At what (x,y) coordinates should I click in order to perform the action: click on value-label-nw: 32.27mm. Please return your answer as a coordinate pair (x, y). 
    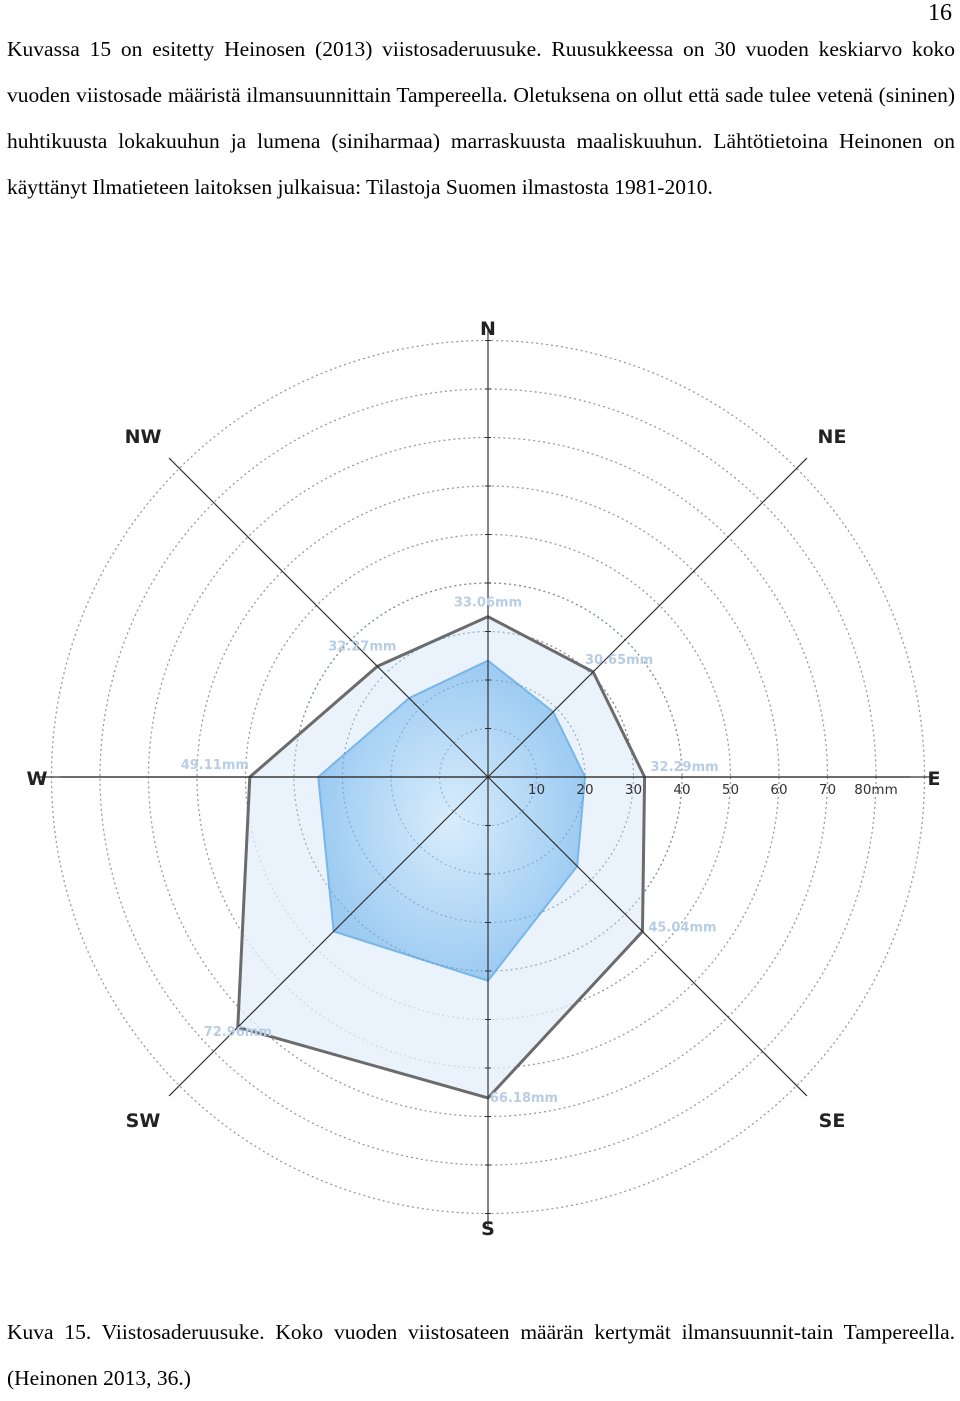
    Looking at the image, I should click on (362, 646).